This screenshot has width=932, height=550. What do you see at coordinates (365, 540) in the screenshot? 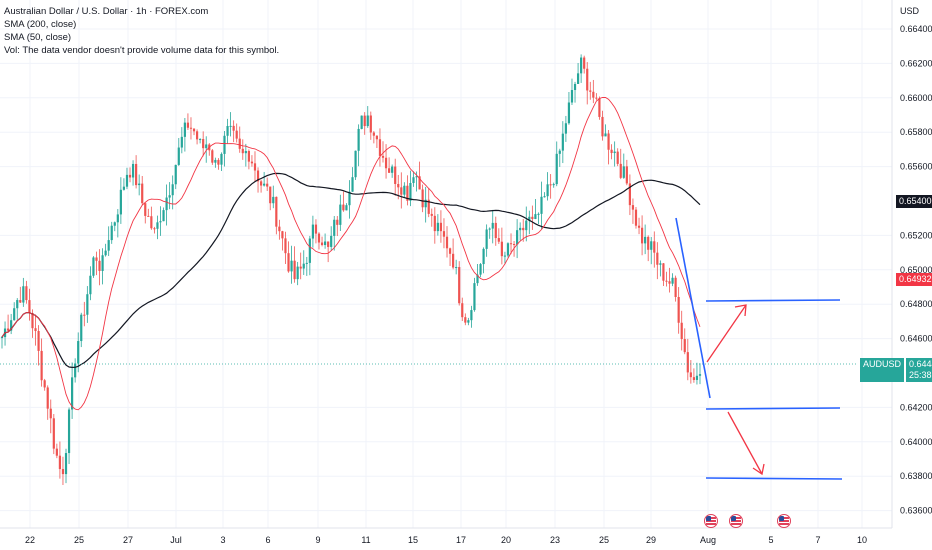
I see `x-tick-label: 11` at bounding box center [365, 540].